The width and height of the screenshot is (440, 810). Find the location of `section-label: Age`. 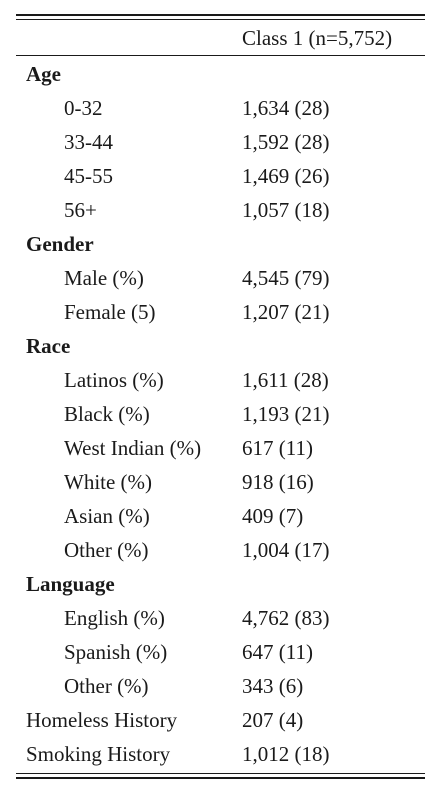

section-label: Age is located at coordinates (43, 74).